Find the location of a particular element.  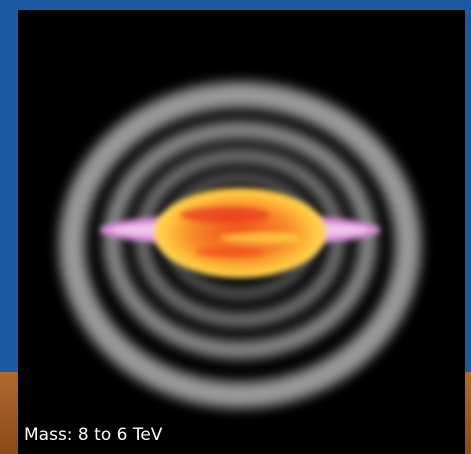

frame-brown is located at coordinates (10, 413).